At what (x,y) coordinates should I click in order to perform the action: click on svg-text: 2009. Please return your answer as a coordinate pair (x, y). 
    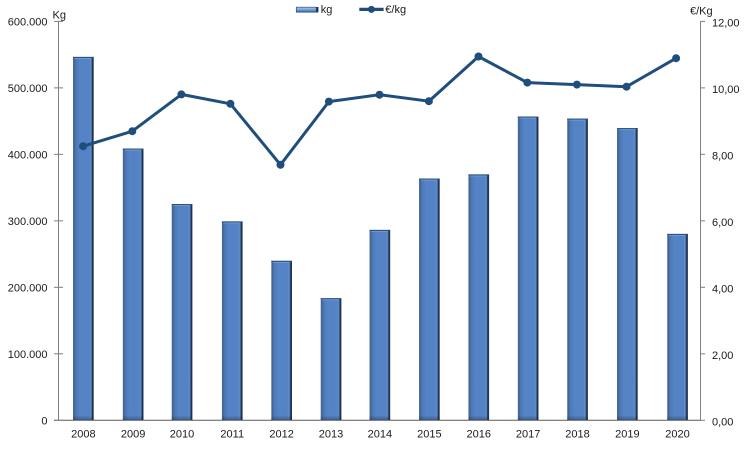
    Looking at the image, I should click on (133, 435).